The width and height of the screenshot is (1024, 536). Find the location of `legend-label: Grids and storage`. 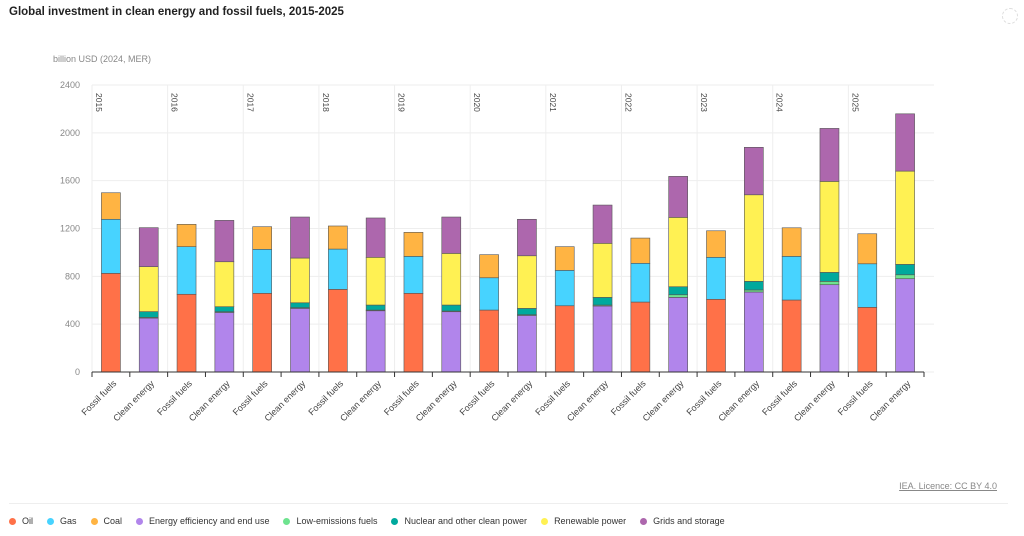

legend-label: Grids and storage is located at coordinates (689, 521).